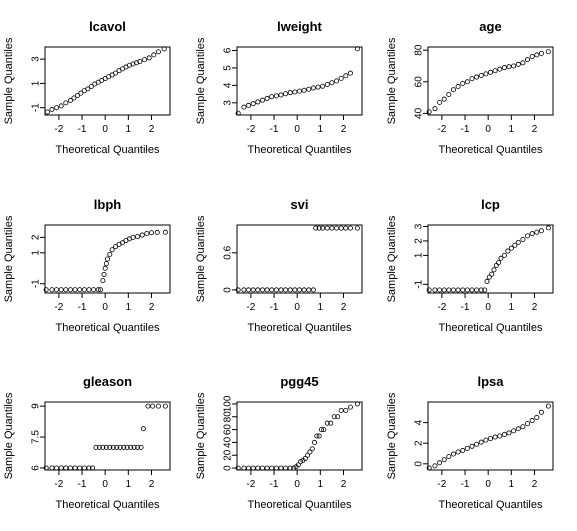 This screenshot has height=531, width=577. Describe the element at coordinates (419, 422) in the screenshot. I see `y-tick-label: 4` at that location.